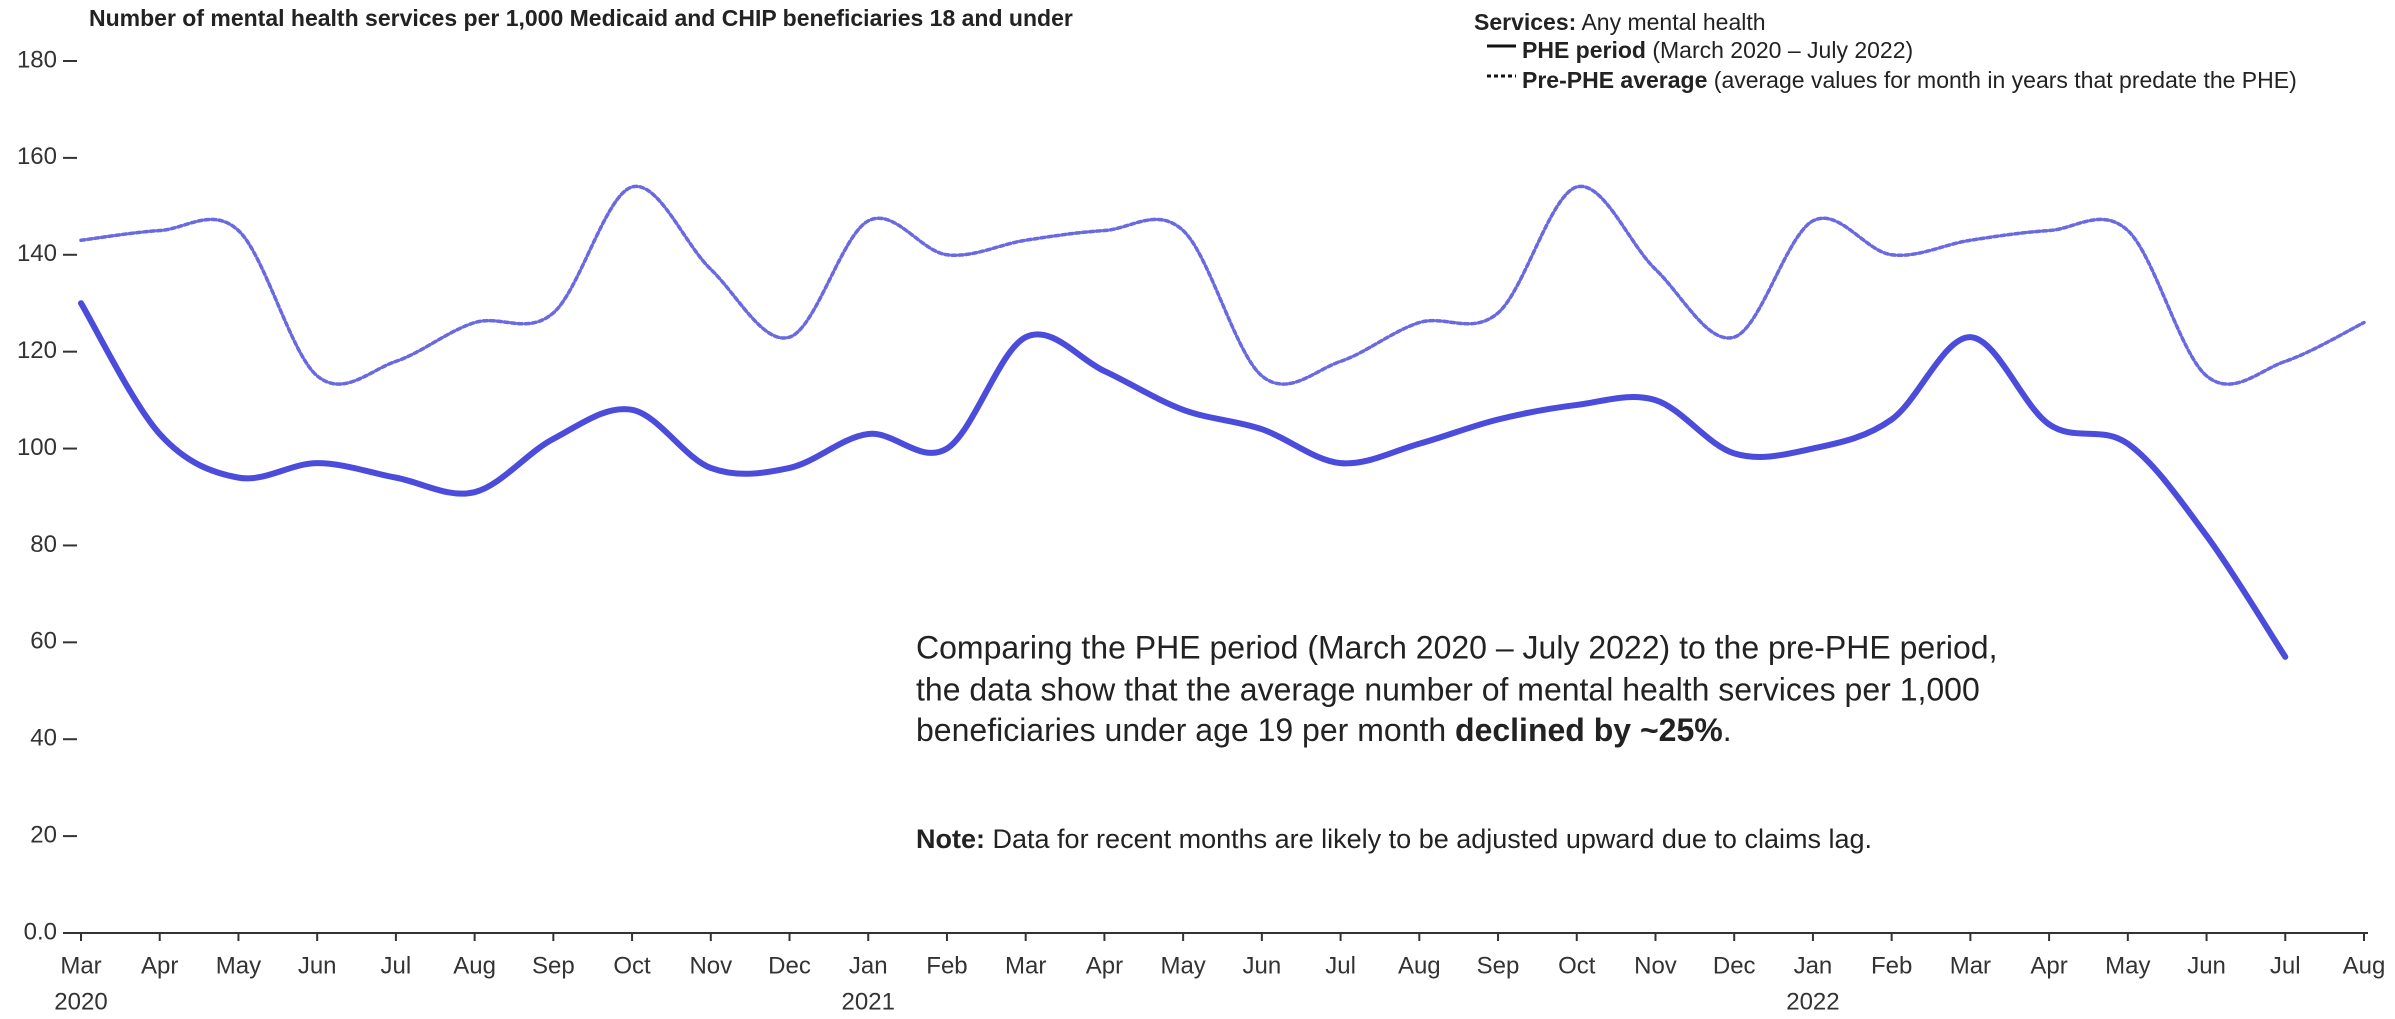 Image resolution: width=2395 pixels, height=1019 pixels. What do you see at coordinates (1782, 50) in the screenshot?
I see `legend-description: (March 2020 – July 2022)` at bounding box center [1782, 50].